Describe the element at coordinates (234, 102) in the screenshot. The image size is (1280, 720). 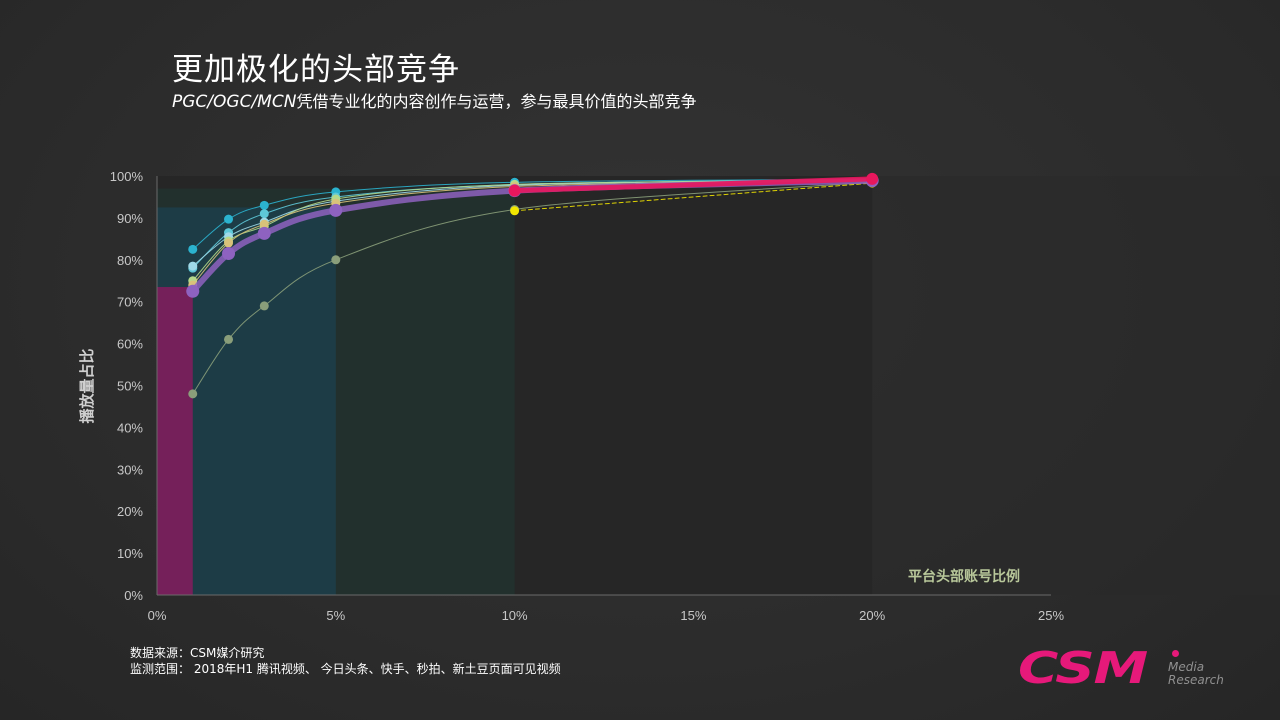
I see `subtitle-emphasis: PGC/OGC/MCN` at that location.